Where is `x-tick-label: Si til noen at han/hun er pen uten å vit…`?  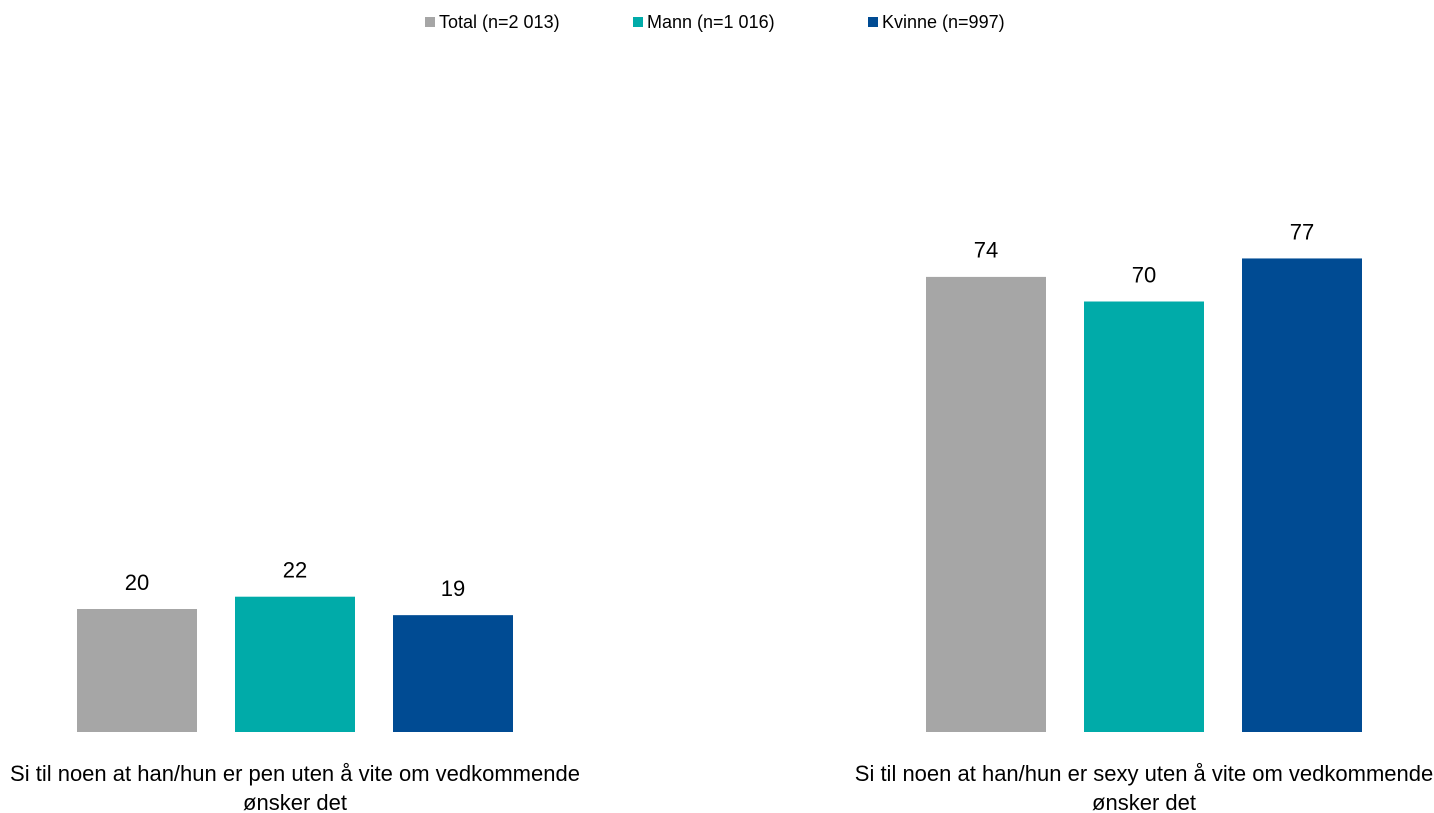
x-tick-label: Si til noen at han/hun er pen uten å vit… is located at coordinates (295, 787).